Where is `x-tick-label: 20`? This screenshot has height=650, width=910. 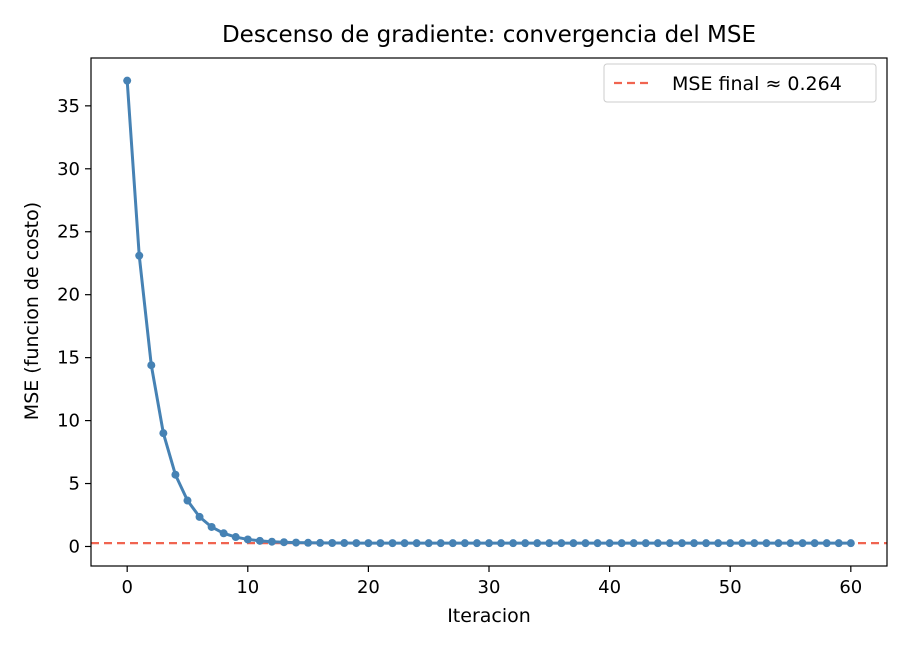 x-tick-label: 20 is located at coordinates (368, 587).